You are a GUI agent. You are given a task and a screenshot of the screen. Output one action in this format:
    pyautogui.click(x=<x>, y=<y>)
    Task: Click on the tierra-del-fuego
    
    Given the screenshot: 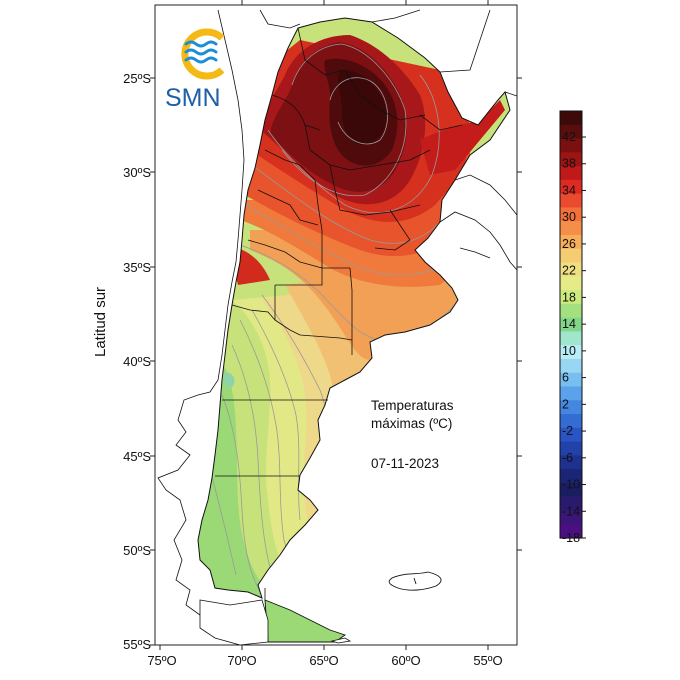 What is the action you would take?
    pyautogui.click(x=272, y=622)
    